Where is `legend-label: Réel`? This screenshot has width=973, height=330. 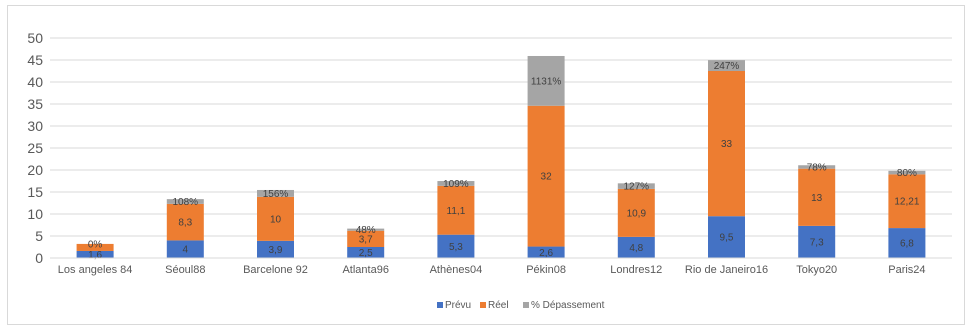
legend-label: Réel is located at coordinates (498, 305).